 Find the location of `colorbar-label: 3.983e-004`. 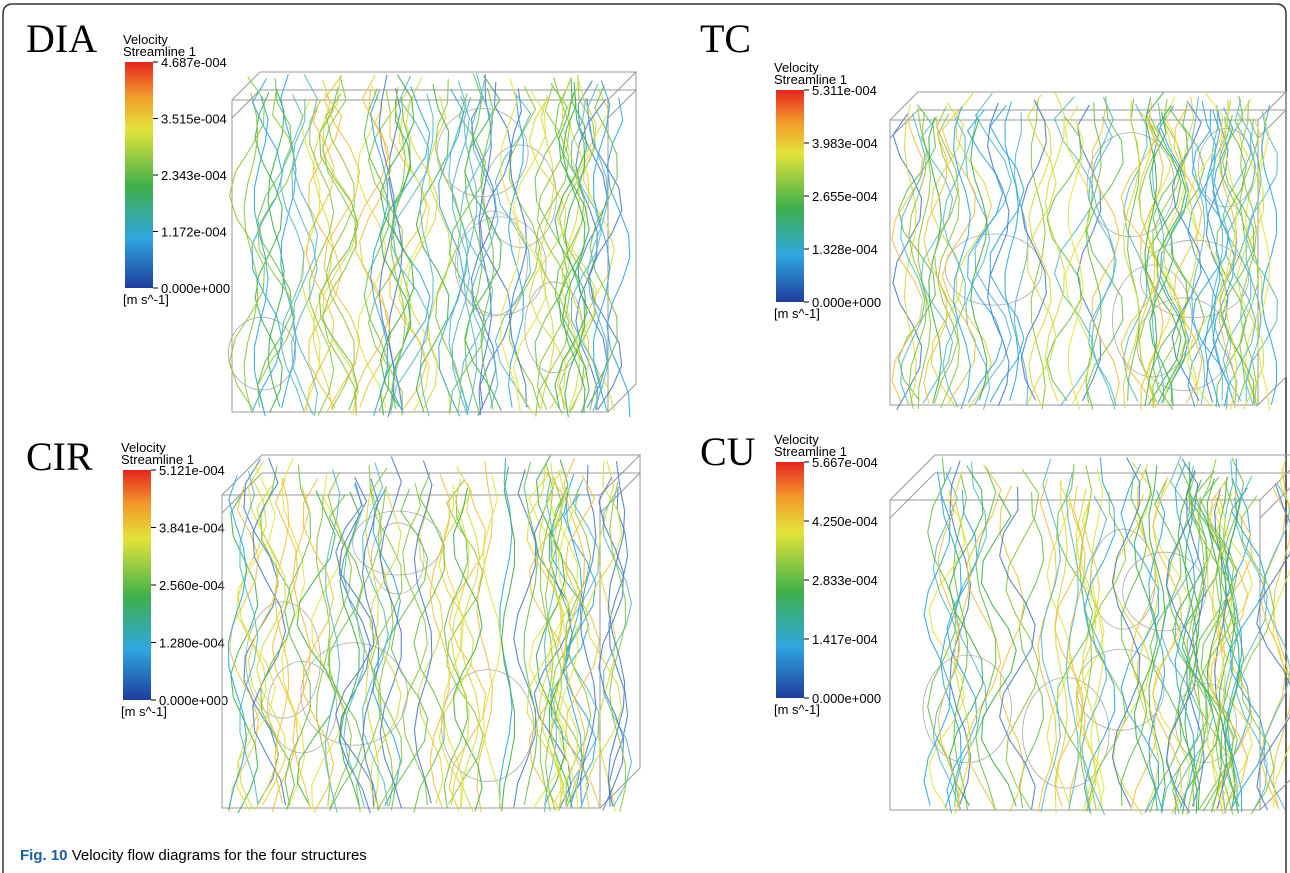

colorbar-label: 3.983e-004 is located at coordinates (845, 143).